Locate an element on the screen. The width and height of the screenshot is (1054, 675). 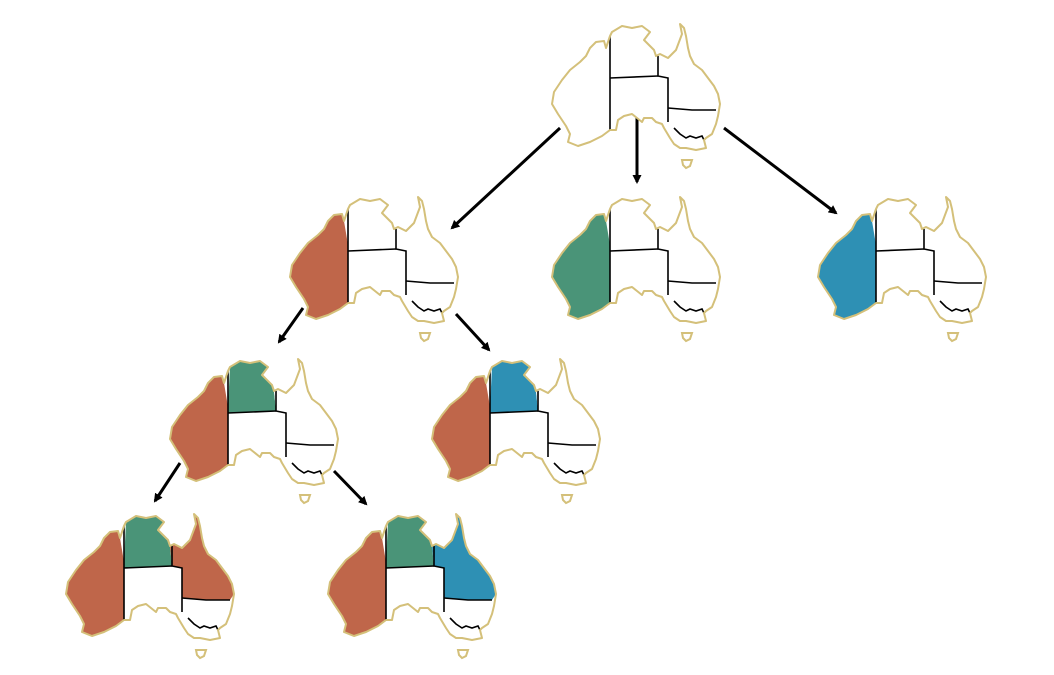
edge-wa-red-nt-green-to-wa-red-nt-green-q-red is located at coordinates (167, 482).